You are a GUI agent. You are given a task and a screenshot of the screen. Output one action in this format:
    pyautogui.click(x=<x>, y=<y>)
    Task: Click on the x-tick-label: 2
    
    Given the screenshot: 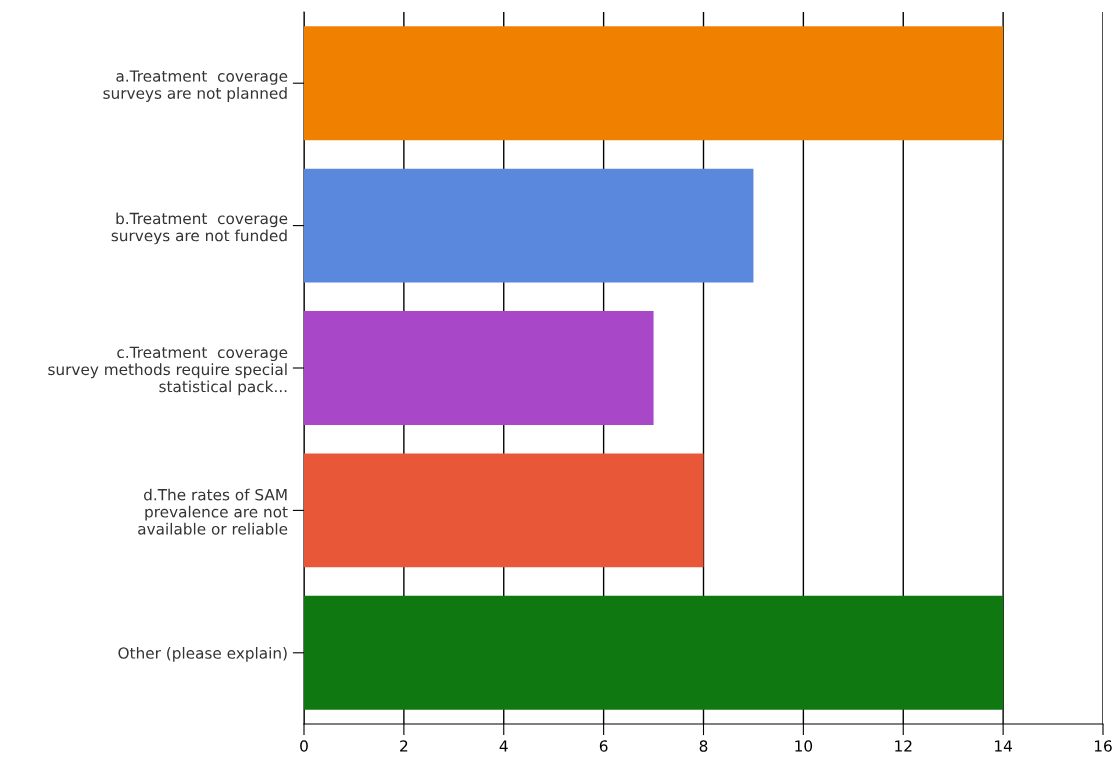 What is the action you would take?
    pyautogui.click(x=404, y=746)
    